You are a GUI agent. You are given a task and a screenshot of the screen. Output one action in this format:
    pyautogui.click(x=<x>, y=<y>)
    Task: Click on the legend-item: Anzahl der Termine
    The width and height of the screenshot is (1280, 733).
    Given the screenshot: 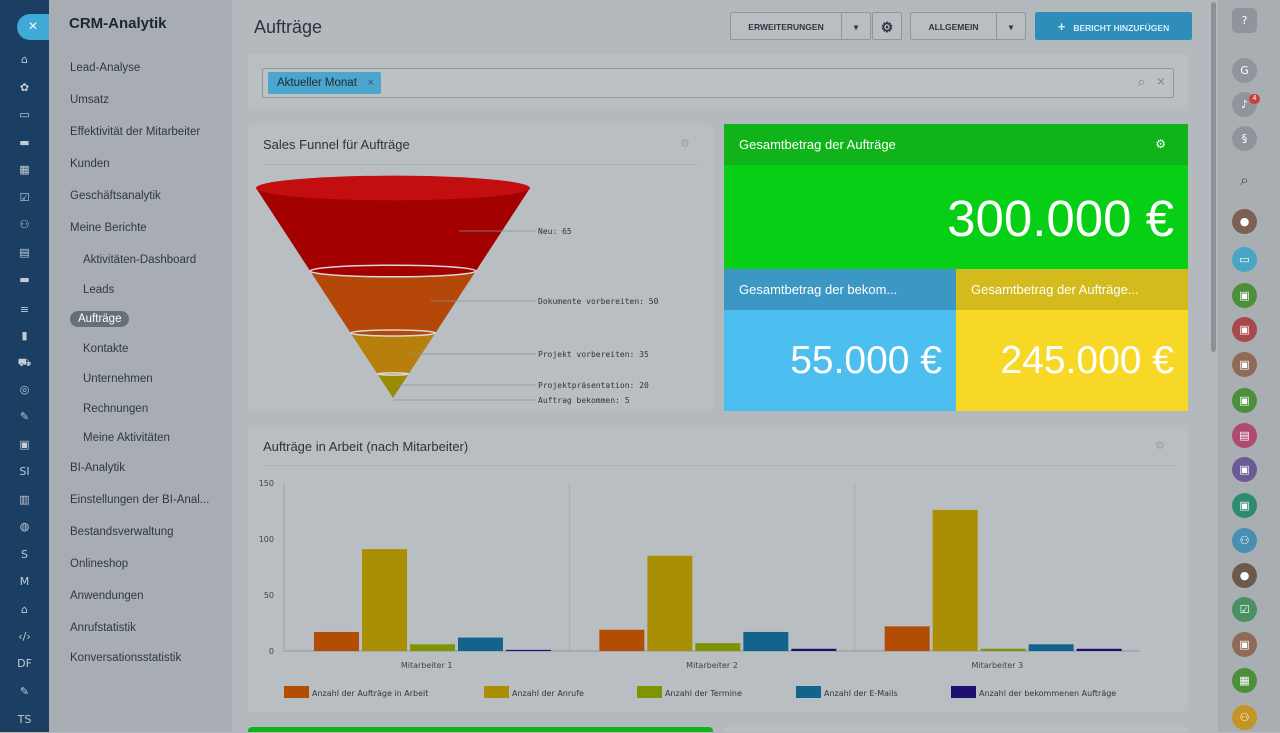 What is the action you would take?
    pyautogui.click(x=689, y=692)
    